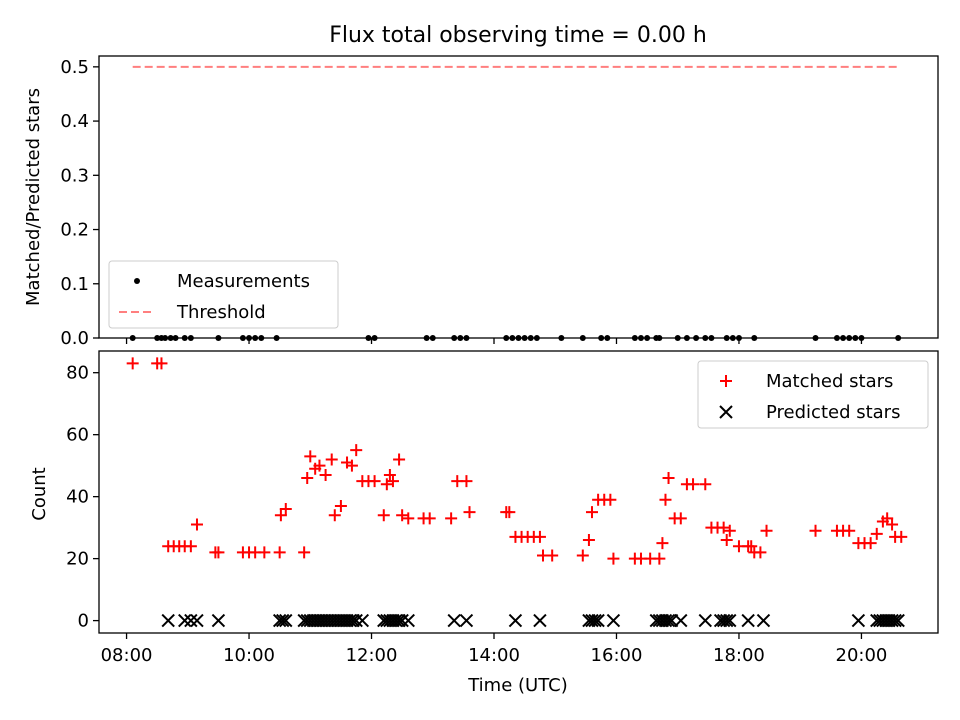 The width and height of the screenshot is (960, 720). Describe the element at coordinates (829, 381) in the screenshot. I see `legend-label: Matched stars` at that location.